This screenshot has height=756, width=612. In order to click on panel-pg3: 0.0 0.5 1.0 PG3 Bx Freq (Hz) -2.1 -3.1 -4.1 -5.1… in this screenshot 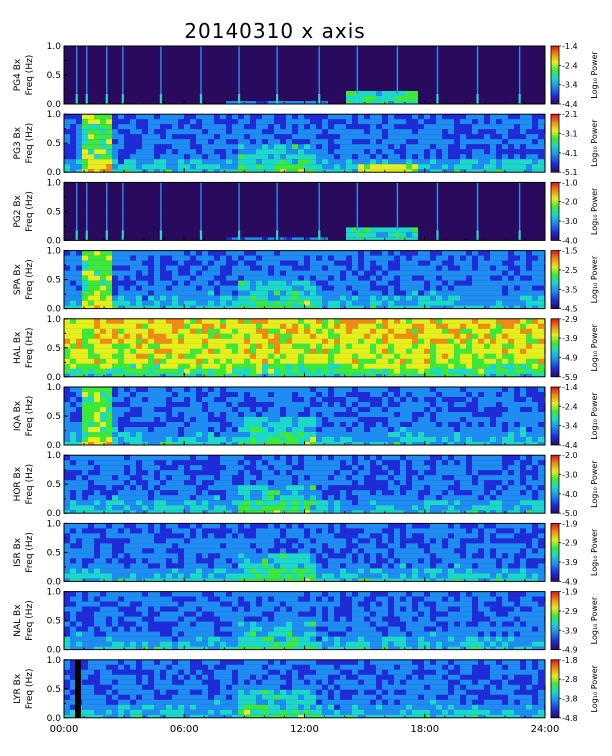, I will do `click(306, 144)`.